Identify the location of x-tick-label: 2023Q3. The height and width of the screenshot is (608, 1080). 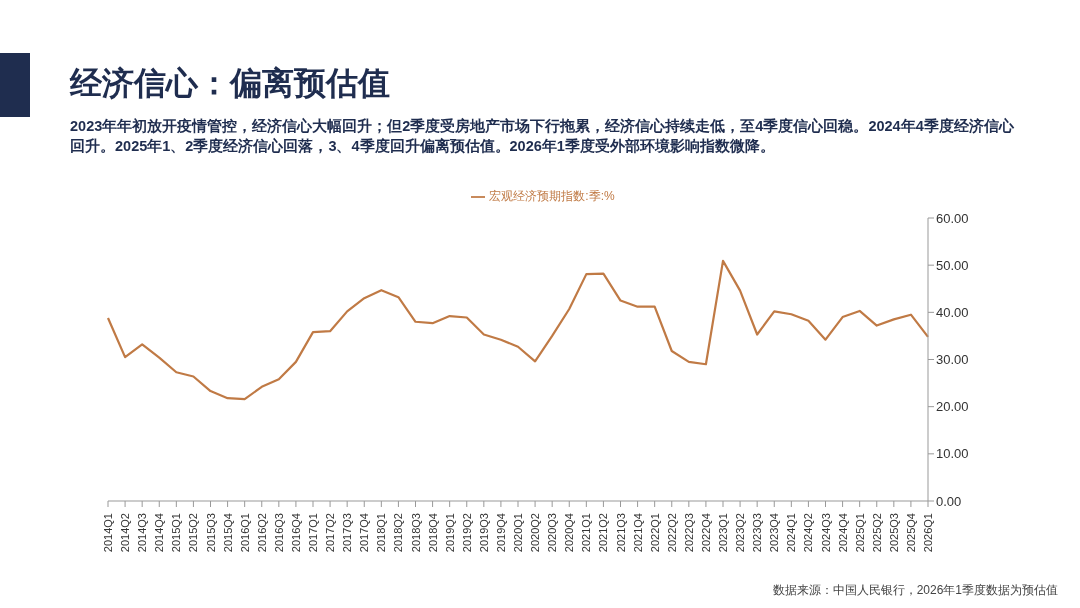
(757, 533).